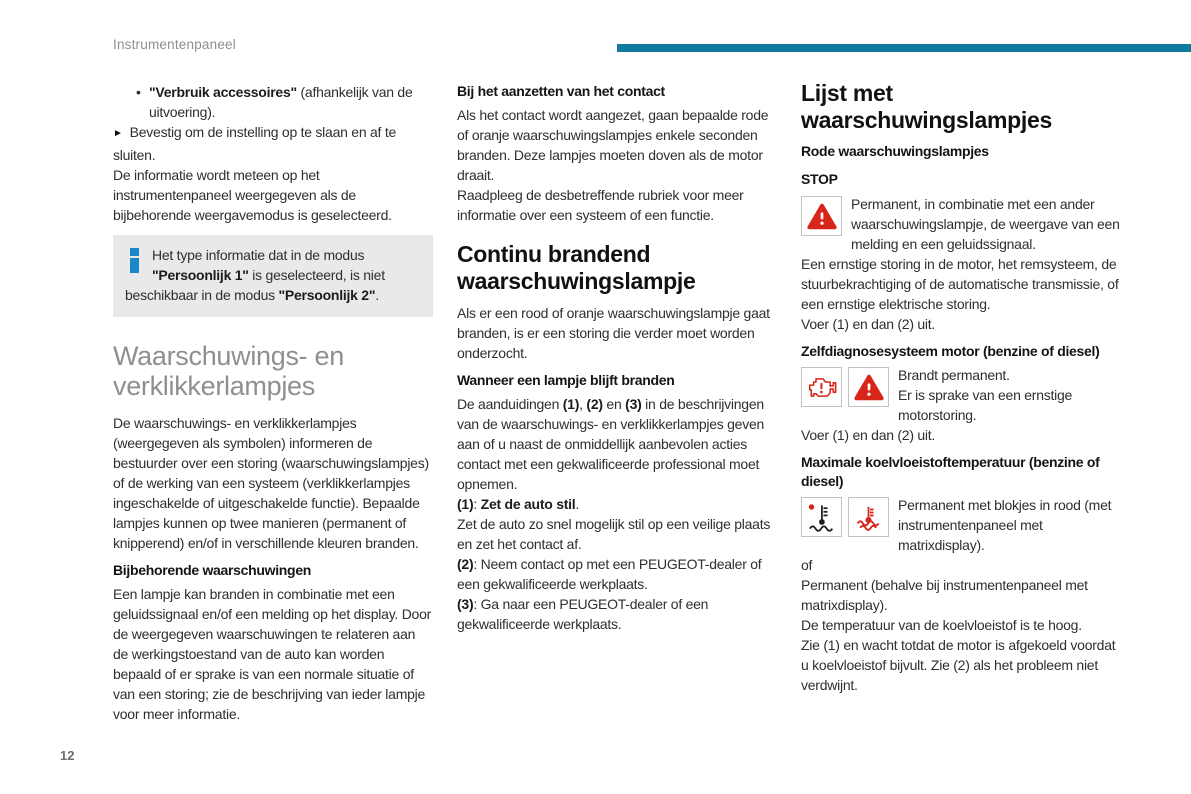 Image resolution: width=1191 pixels, height=794 pixels. Describe the element at coordinates (228, 371) in the screenshot. I see `section-title-warning-lamps: Waarschuwings- en verklikkerlampjes` at that location.